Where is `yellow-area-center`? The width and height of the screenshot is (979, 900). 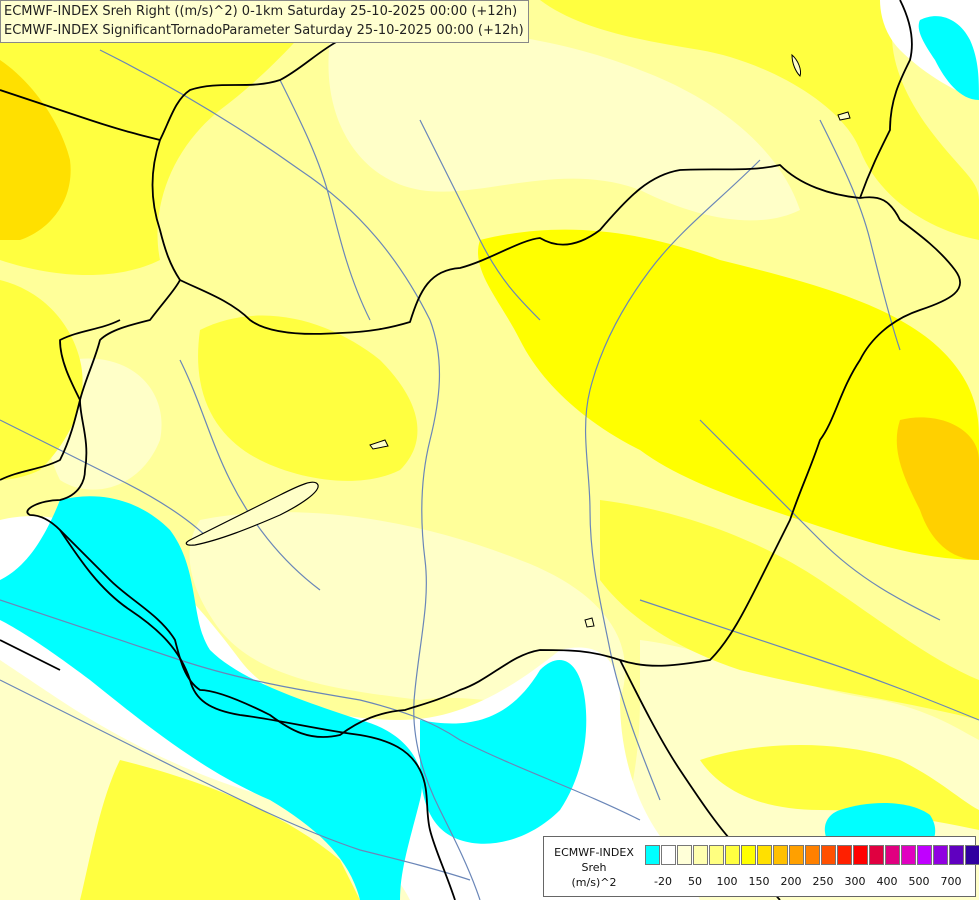
yellow-area-center is located at coordinates (308, 398).